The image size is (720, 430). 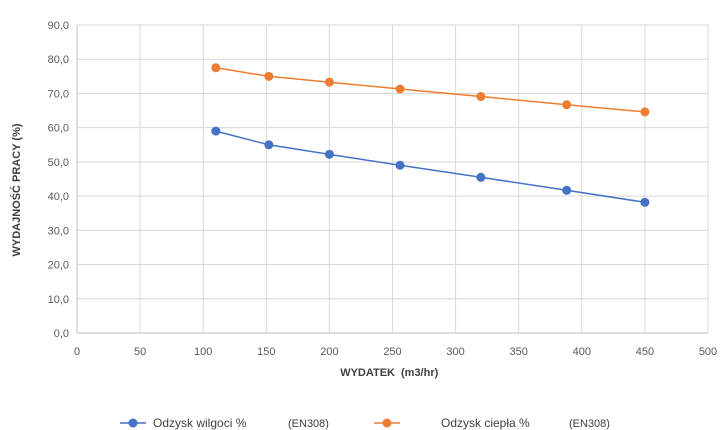 I want to click on x-axis-unit: (m3/hr), so click(x=420, y=373).